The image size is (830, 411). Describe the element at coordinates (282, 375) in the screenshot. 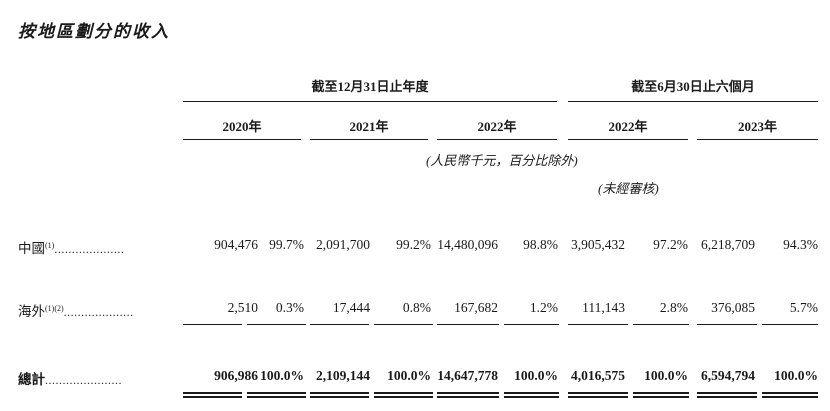

I see `cell-total-2020-pct: 100.0%` at that location.